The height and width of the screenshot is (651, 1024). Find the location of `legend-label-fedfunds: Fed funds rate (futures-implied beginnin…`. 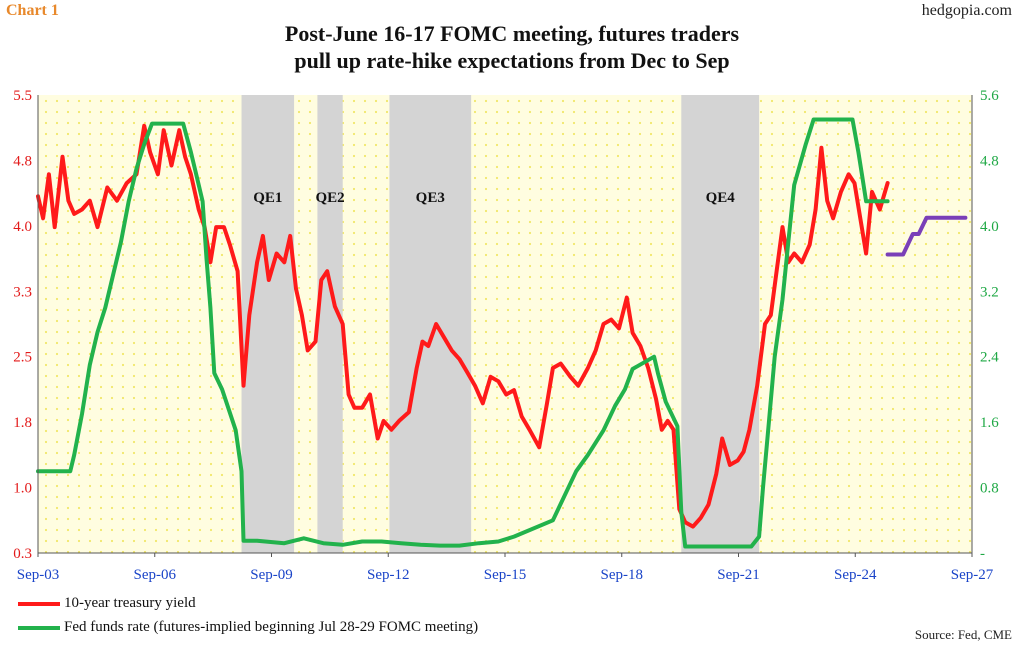

legend-label-fedfunds: Fed funds rate (futures-implied beginnin… is located at coordinates (271, 627).